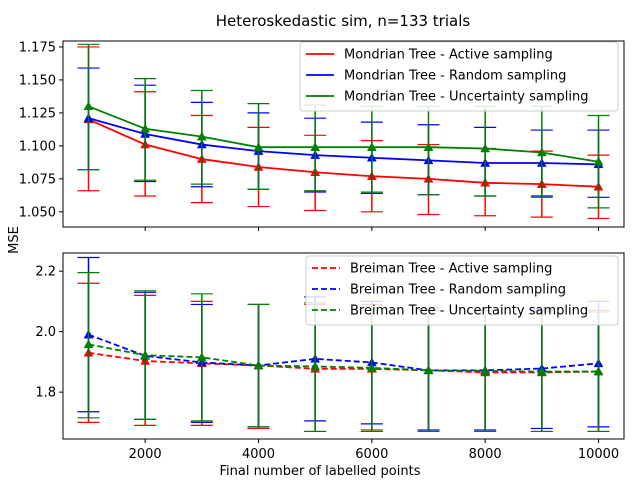 The image size is (640, 480). Describe the element at coordinates (37, 47) in the screenshot. I see `y-tick-label: 1.175` at that location.